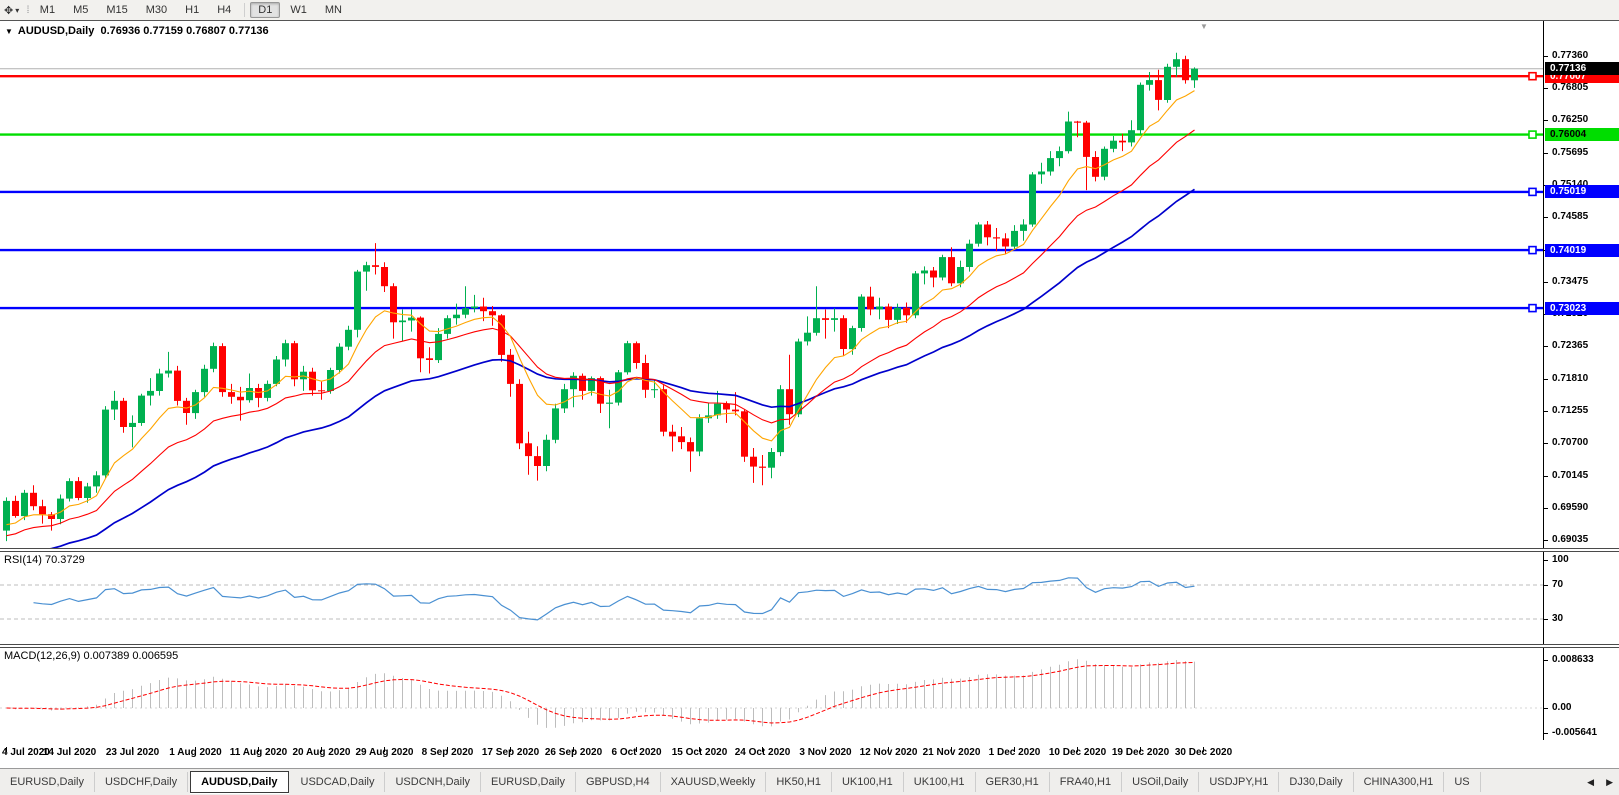 The width and height of the screenshot is (1619, 795). Describe the element at coordinates (91, 656) in the screenshot. I see `macd-label: MACD(12,26,9) 0.007389 0.006595` at that location.